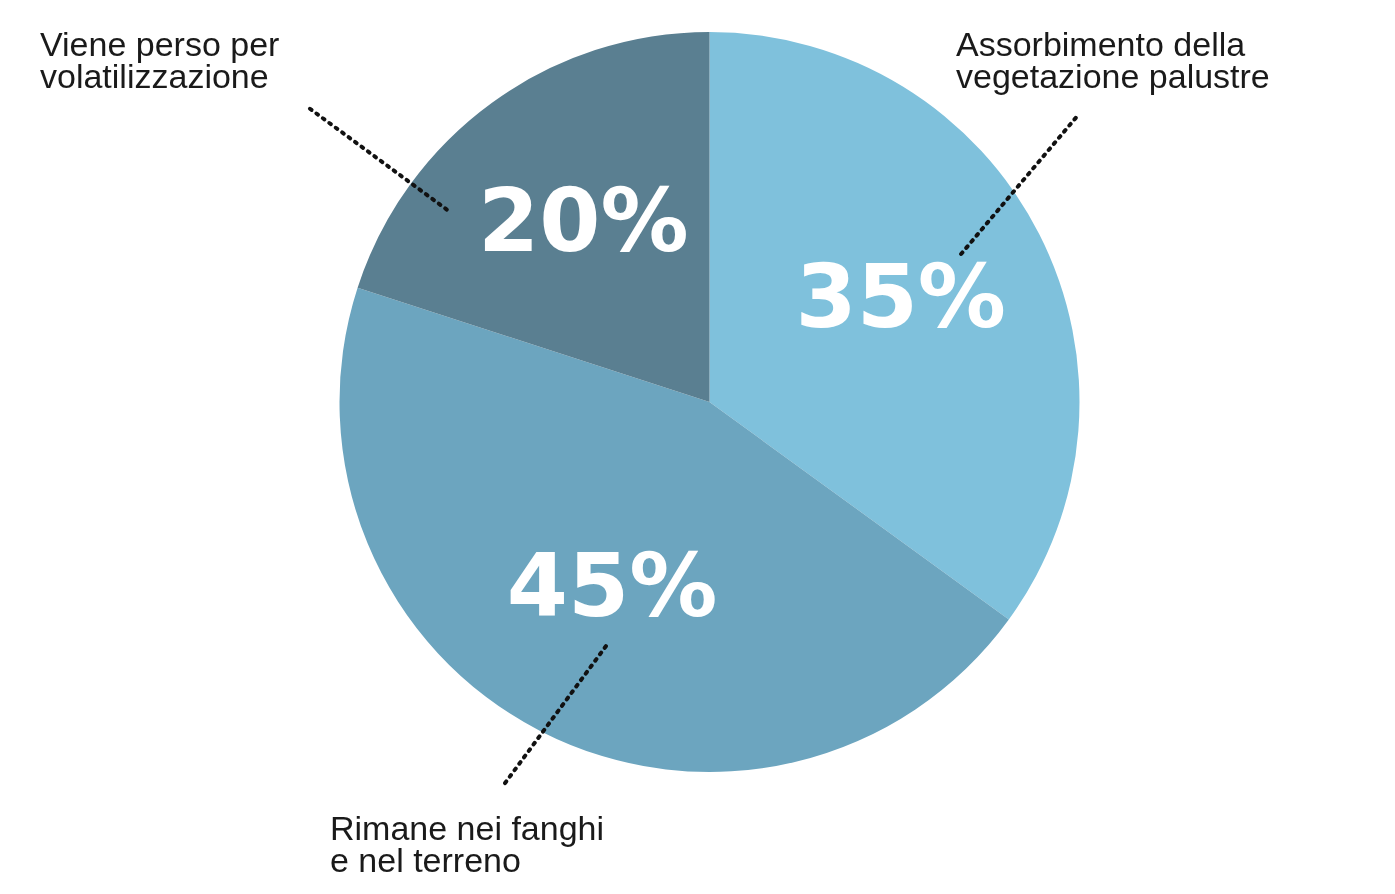 This screenshot has height=894, width=1395. I want to click on data-label: 20%, so click(583, 221).